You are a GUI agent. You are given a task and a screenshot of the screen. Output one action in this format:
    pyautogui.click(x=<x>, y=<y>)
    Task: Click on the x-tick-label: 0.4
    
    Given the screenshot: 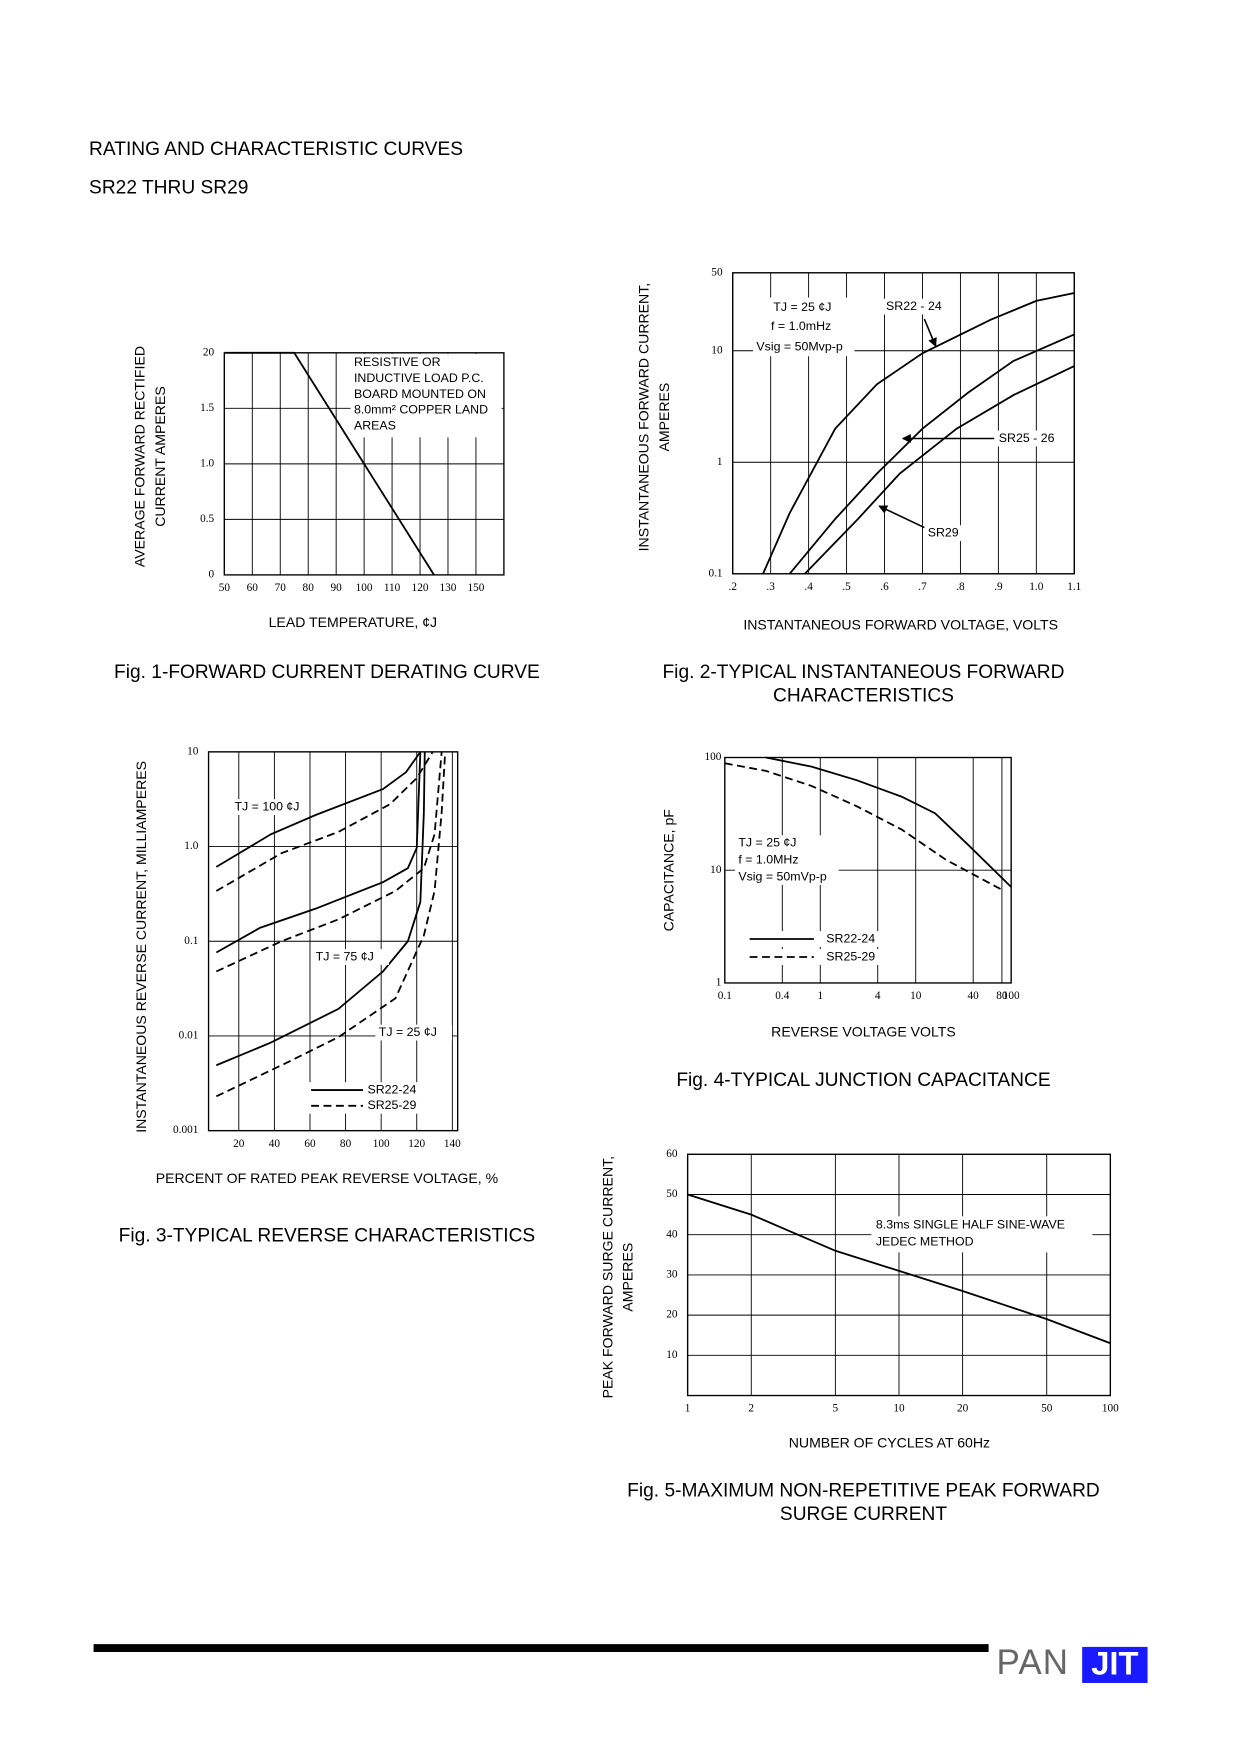 What is the action you would take?
    pyautogui.click(x=782, y=996)
    